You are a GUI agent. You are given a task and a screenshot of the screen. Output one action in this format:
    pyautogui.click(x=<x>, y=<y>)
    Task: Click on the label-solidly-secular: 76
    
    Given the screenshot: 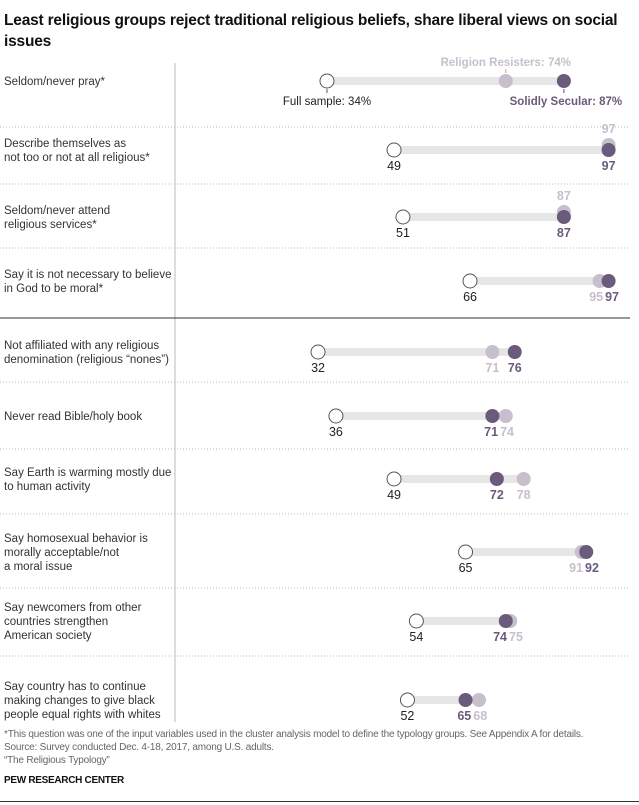 What is the action you would take?
    pyautogui.click(x=515, y=368)
    